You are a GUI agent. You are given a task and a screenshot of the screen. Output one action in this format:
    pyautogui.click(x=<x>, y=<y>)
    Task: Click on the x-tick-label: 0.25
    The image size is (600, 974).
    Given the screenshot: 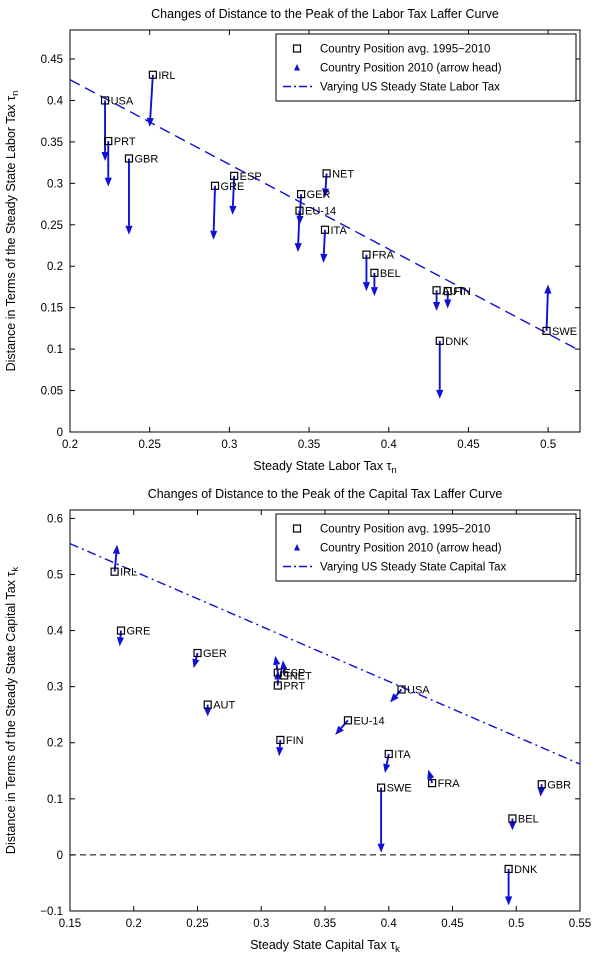 What is the action you would take?
    pyautogui.click(x=149, y=445)
    